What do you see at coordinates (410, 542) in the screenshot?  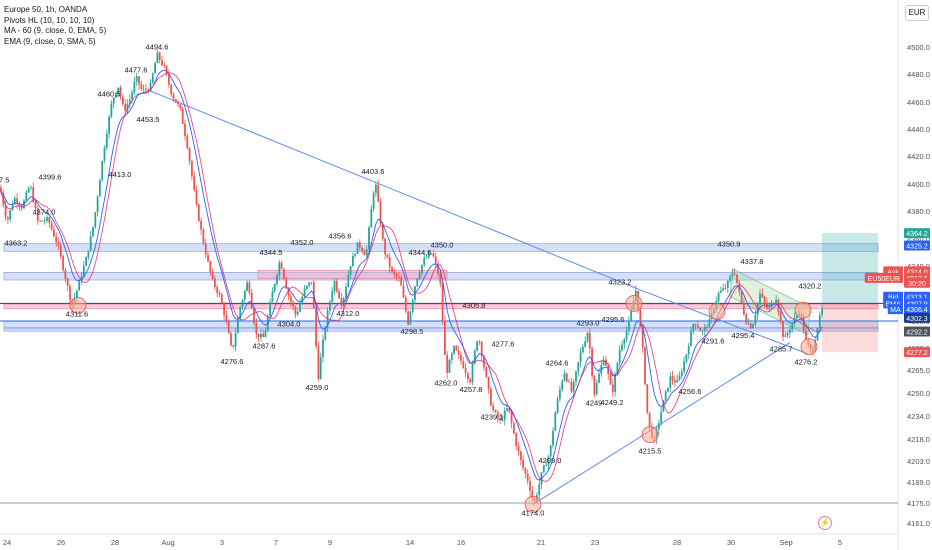 I see `x-tick-label: 14` at bounding box center [410, 542].